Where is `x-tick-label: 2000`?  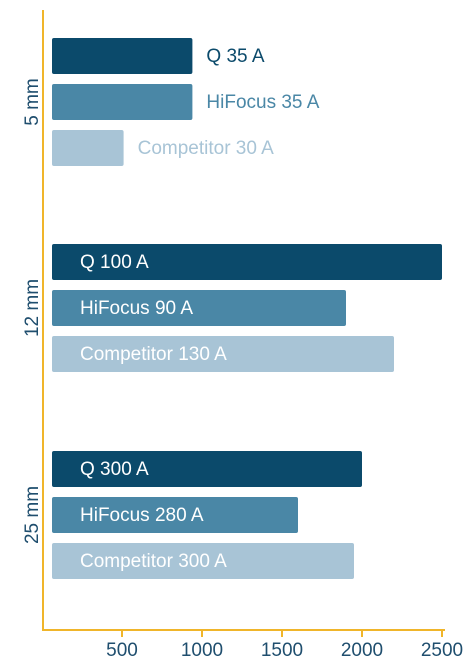
x-tick-label: 2000 is located at coordinates (362, 649).